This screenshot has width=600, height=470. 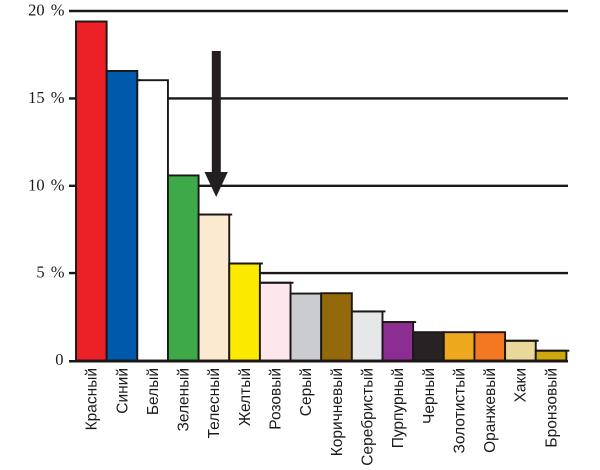 What do you see at coordinates (92, 399) in the screenshot?
I see `svg-text: Красный` at bounding box center [92, 399].